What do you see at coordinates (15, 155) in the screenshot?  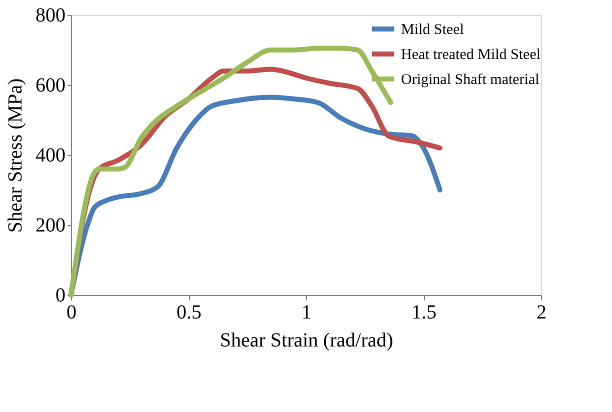 I see `y-axis-title: Shear Stress (MPa)` at bounding box center [15, 155].